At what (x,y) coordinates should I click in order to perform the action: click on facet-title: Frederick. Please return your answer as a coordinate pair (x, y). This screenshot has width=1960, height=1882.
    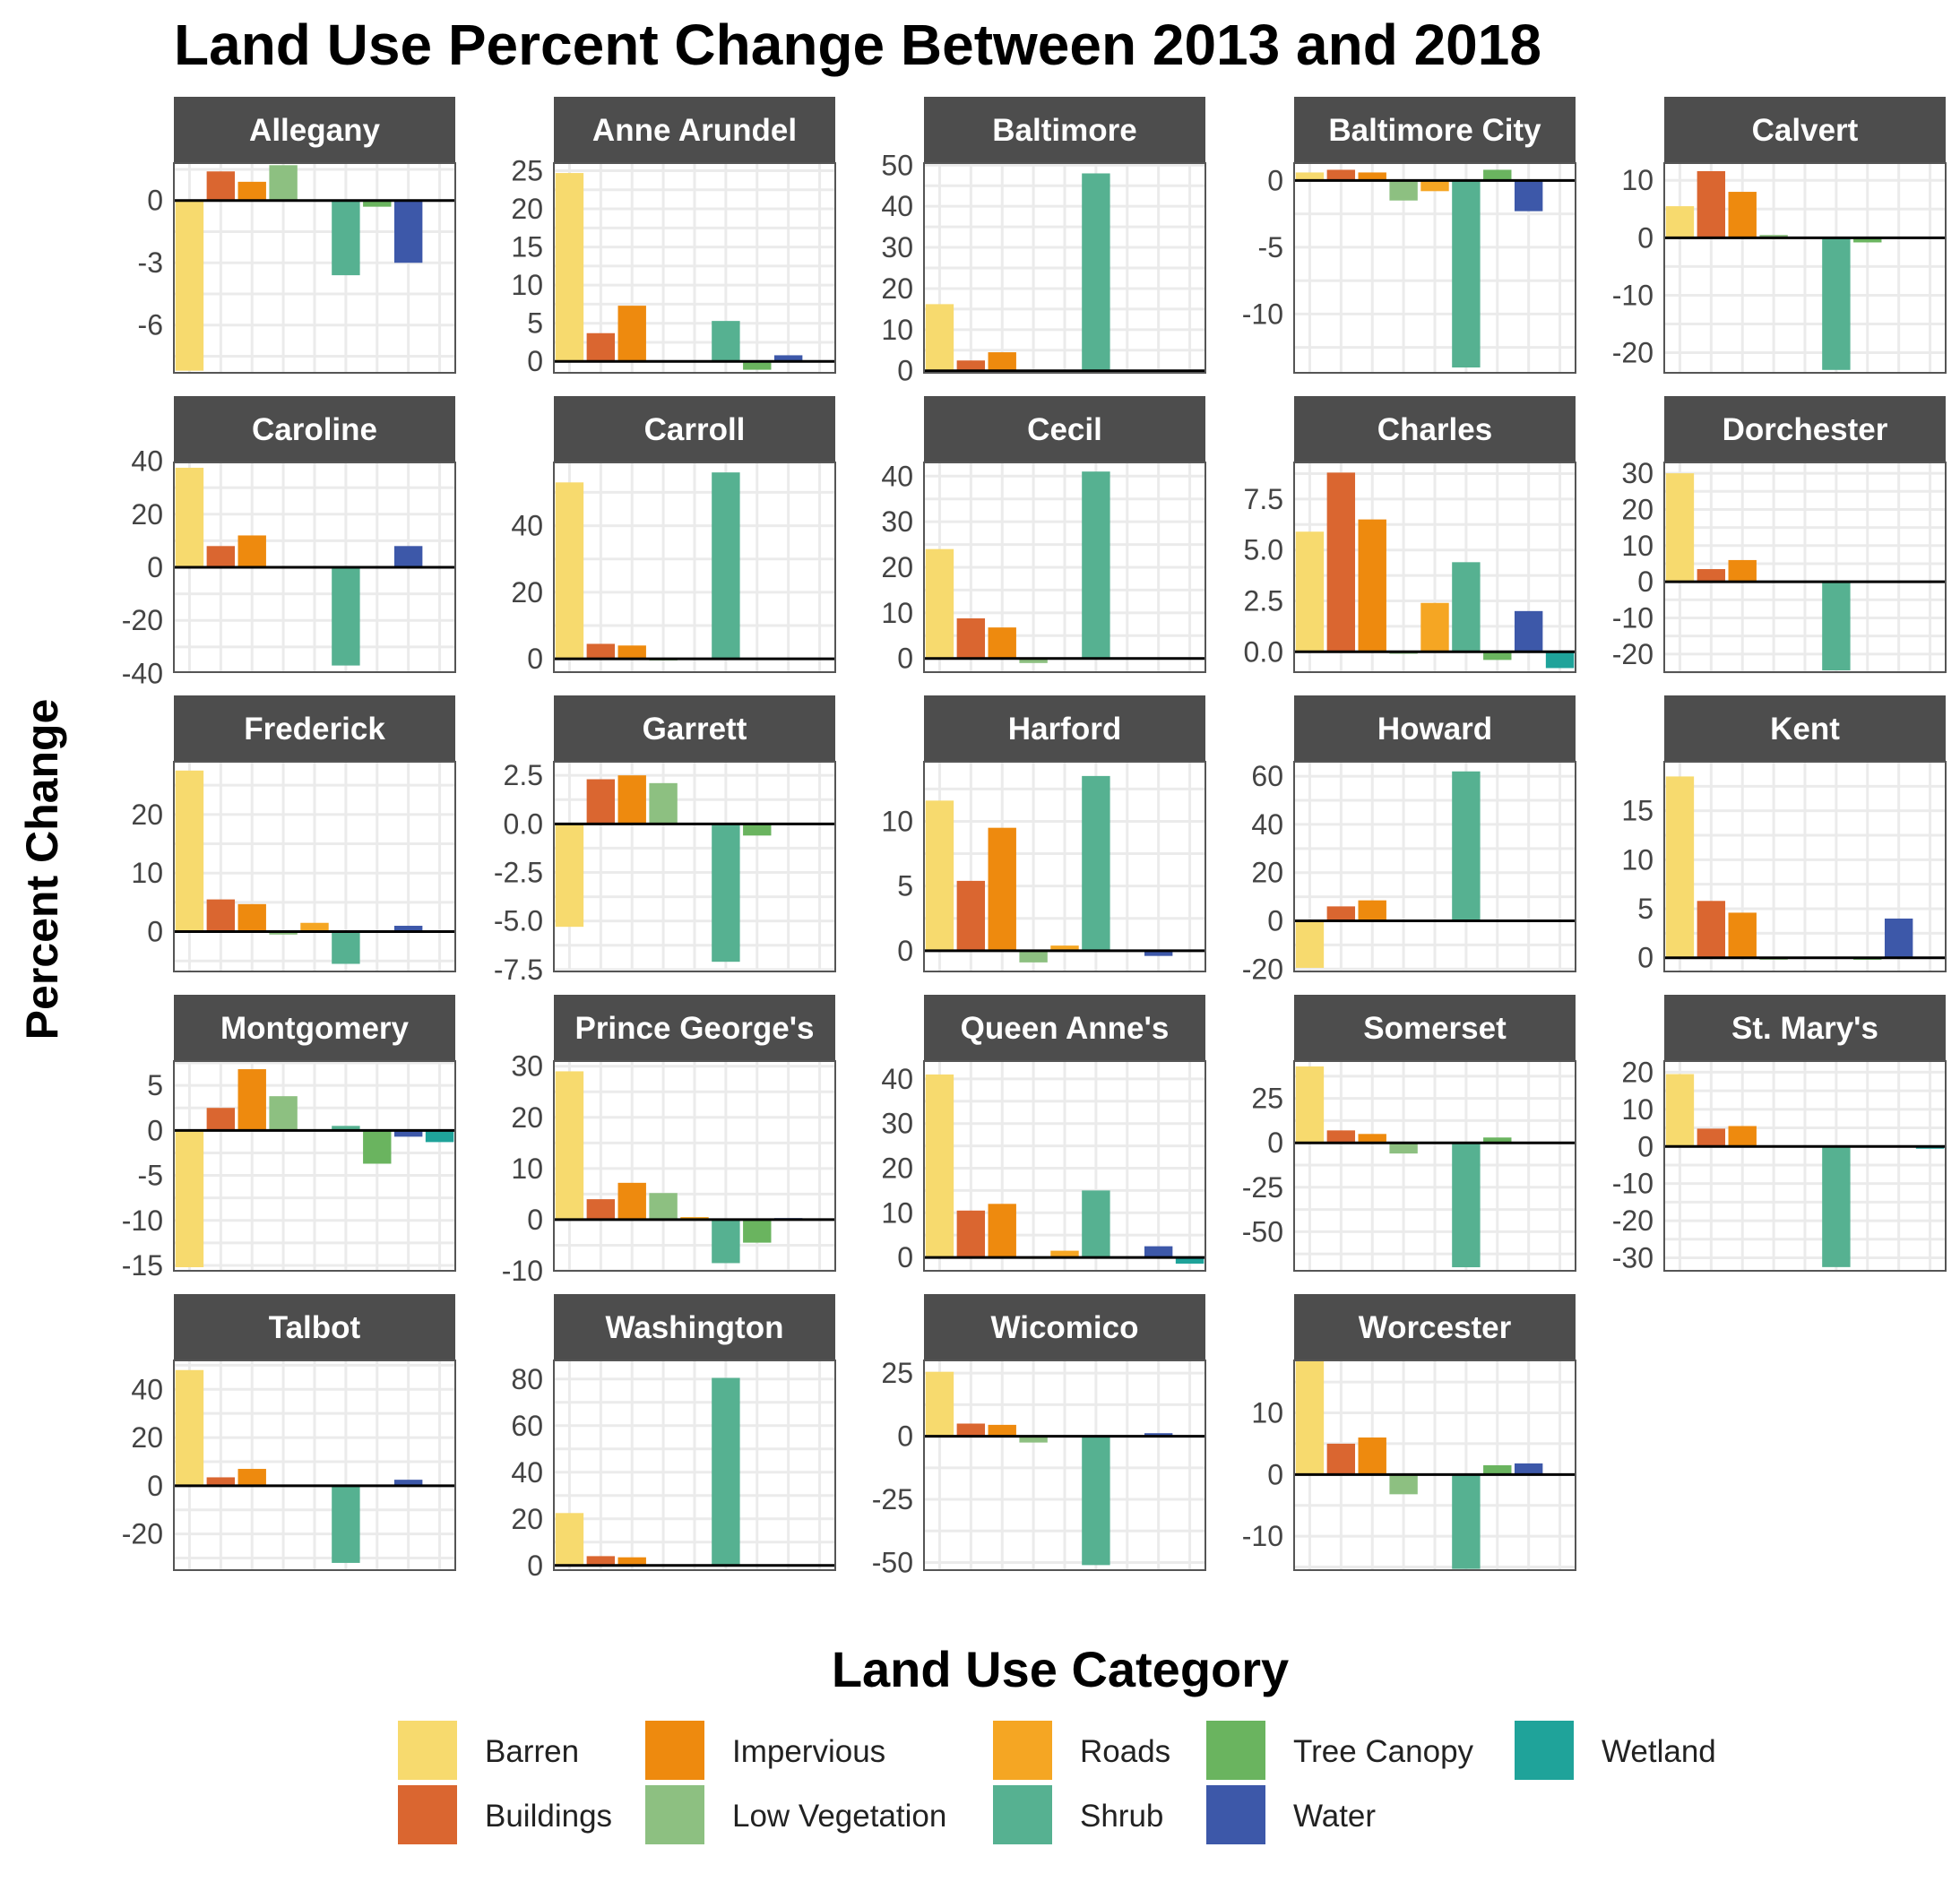
    Looking at the image, I should click on (314, 730).